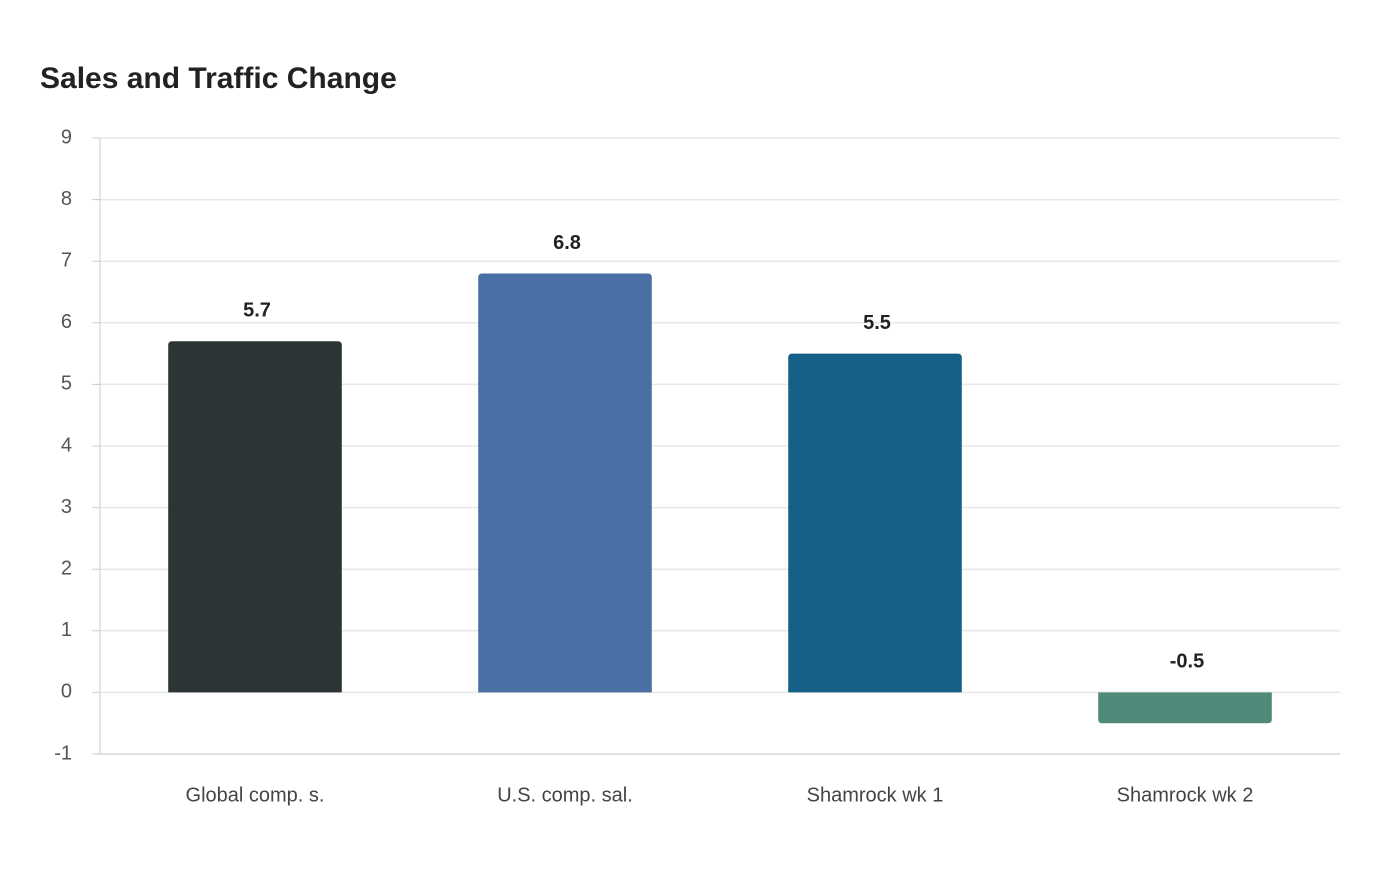  I want to click on value-label: 5.5, so click(877, 323).